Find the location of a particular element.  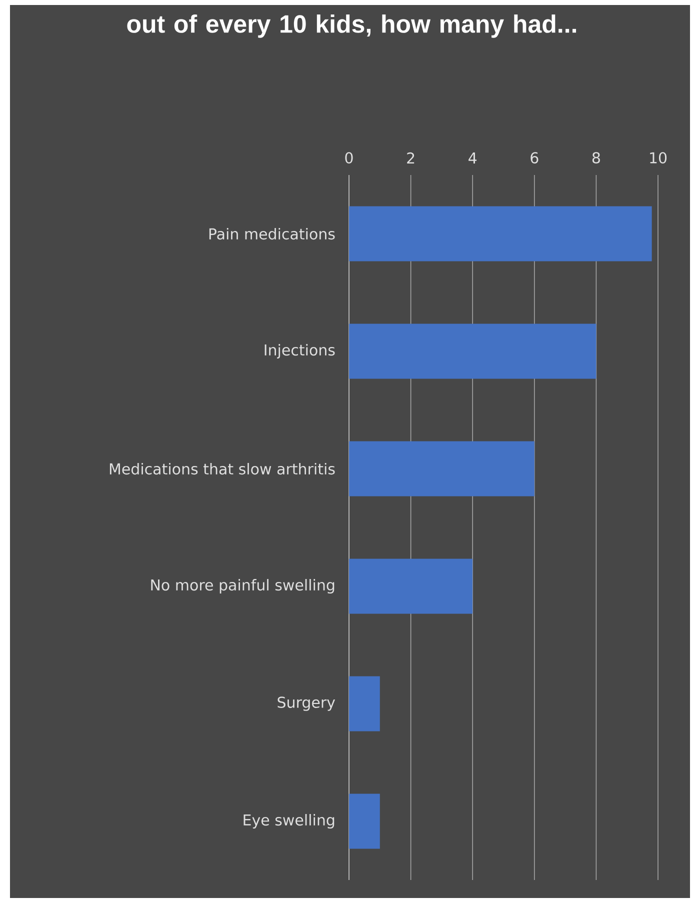

x-tick-label: 8 is located at coordinates (596, 158).